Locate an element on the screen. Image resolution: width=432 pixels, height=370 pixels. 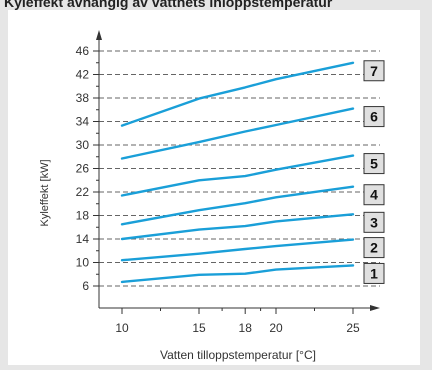
series-label-5: 5 is located at coordinates (374, 164).